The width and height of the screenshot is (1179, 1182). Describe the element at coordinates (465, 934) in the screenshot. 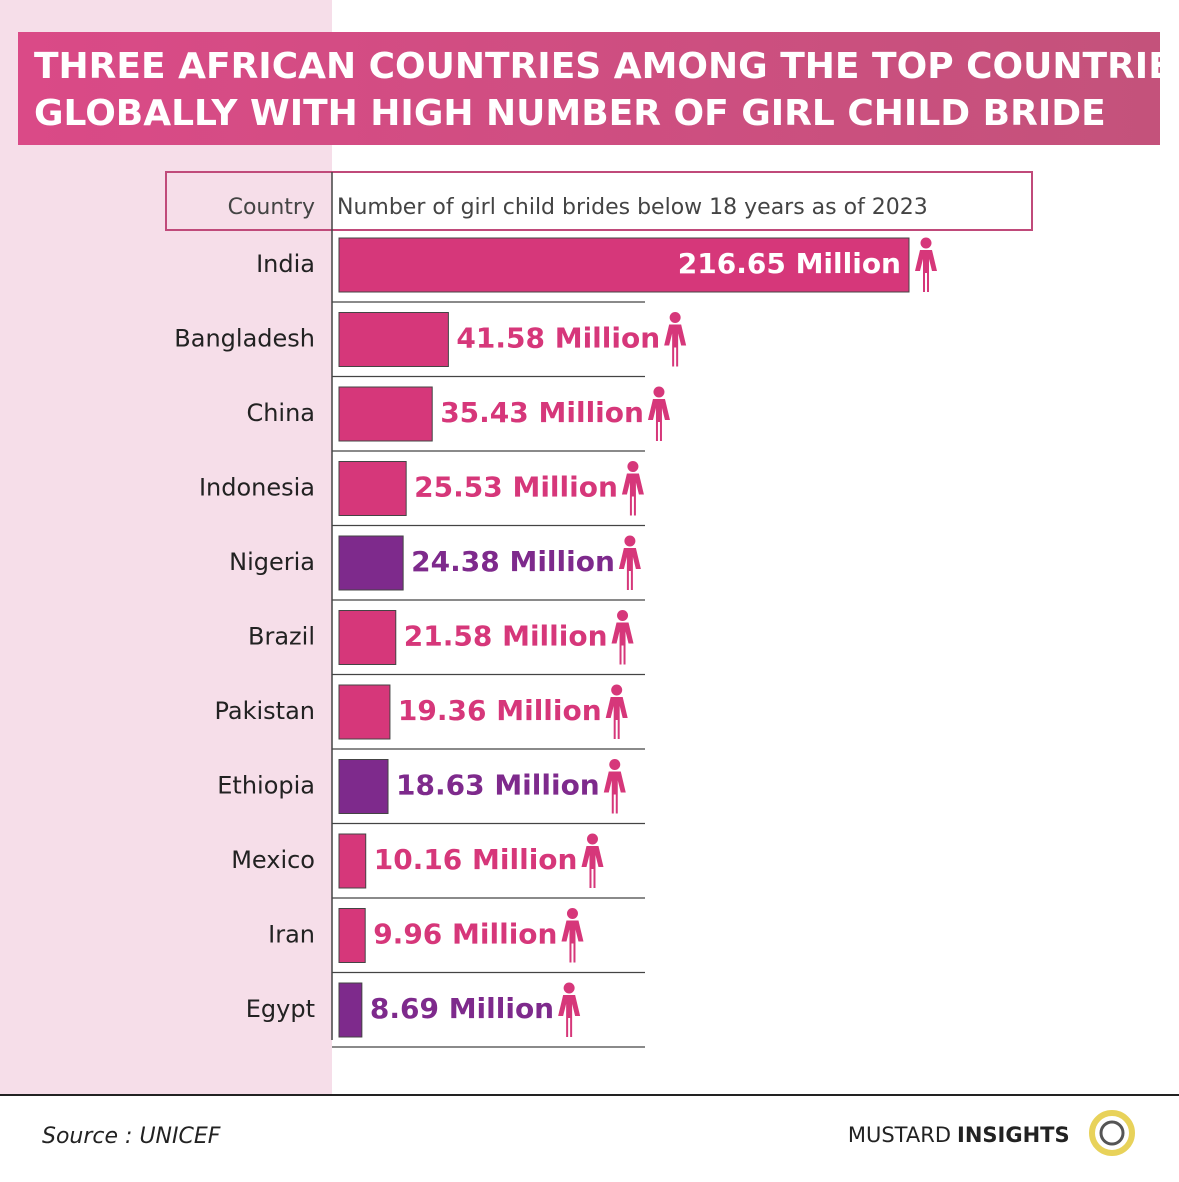

I see `value-label: 9.96 Million` at that location.